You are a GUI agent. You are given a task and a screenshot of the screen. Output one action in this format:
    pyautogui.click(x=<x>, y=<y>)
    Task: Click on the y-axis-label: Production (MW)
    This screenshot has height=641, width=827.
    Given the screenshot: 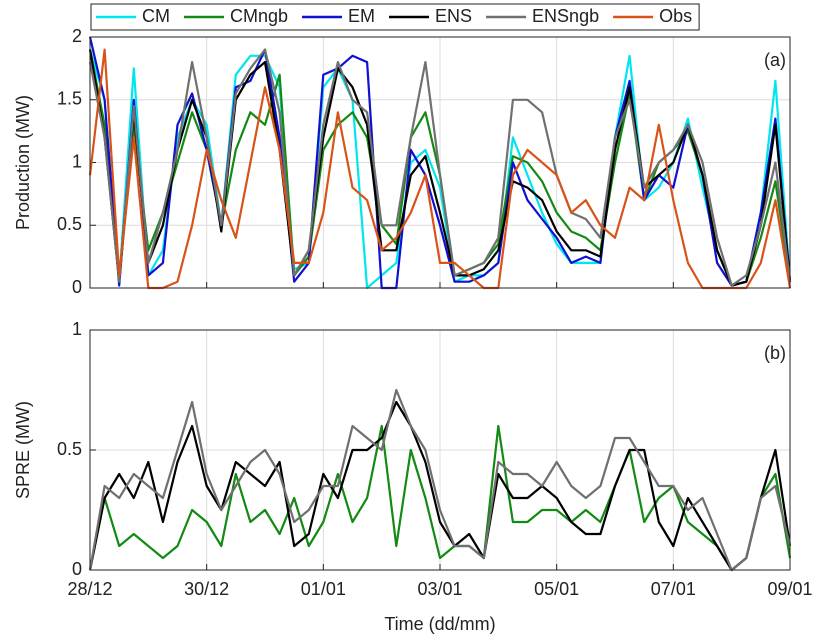 What is the action you would take?
    pyautogui.click(x=23, y=162)
    